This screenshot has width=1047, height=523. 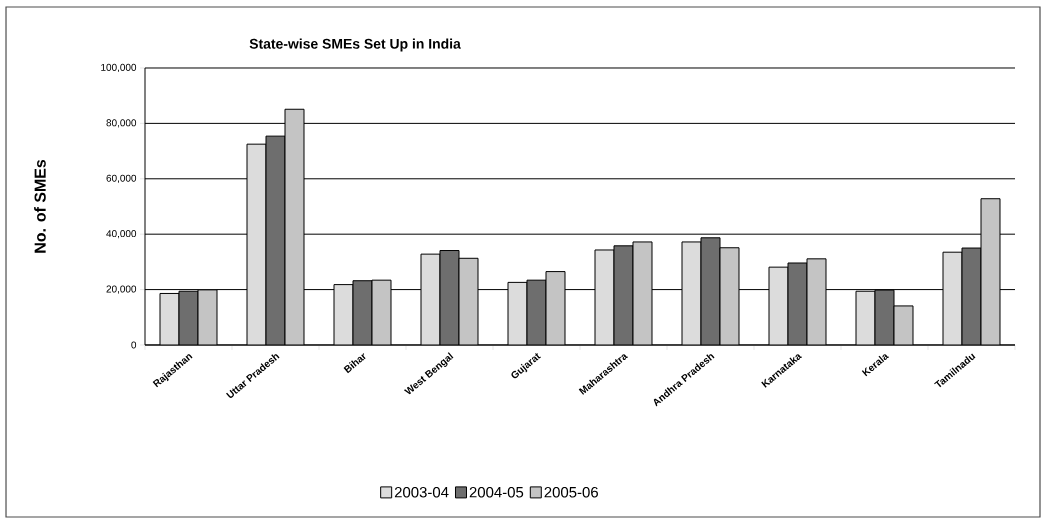 What do you see at coordinates (421, 492) in the screenshot?
I see `legend-label: 2003-04` at bounding box center [421, 492].